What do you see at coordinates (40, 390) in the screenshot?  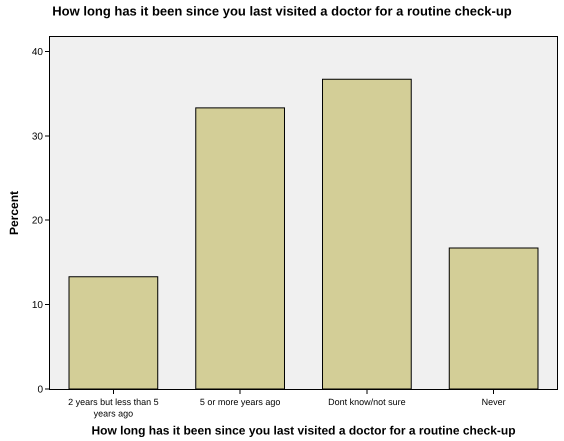 I see `y-tick-label: 0` at bounding box center [40, 390].